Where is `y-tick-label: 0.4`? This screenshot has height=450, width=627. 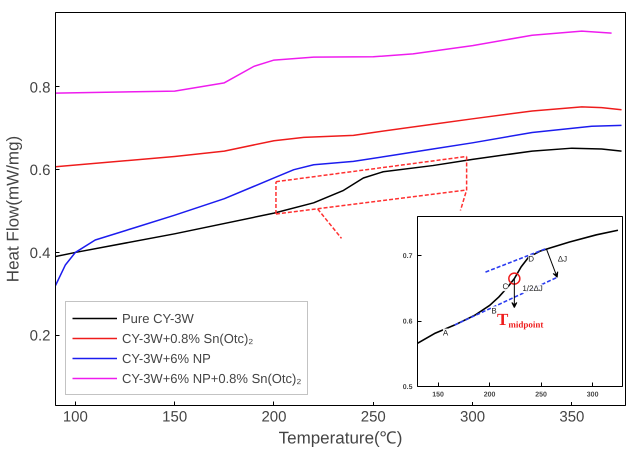
y-tick-label: 0.4 is located at coordinates (40, 253).